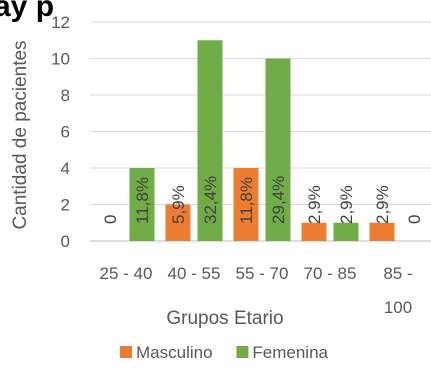  What do you see at coordinates (278, 200) in the screenshot?
I see `bar-data-label: 29,4%` at bounding box center [278, 200].